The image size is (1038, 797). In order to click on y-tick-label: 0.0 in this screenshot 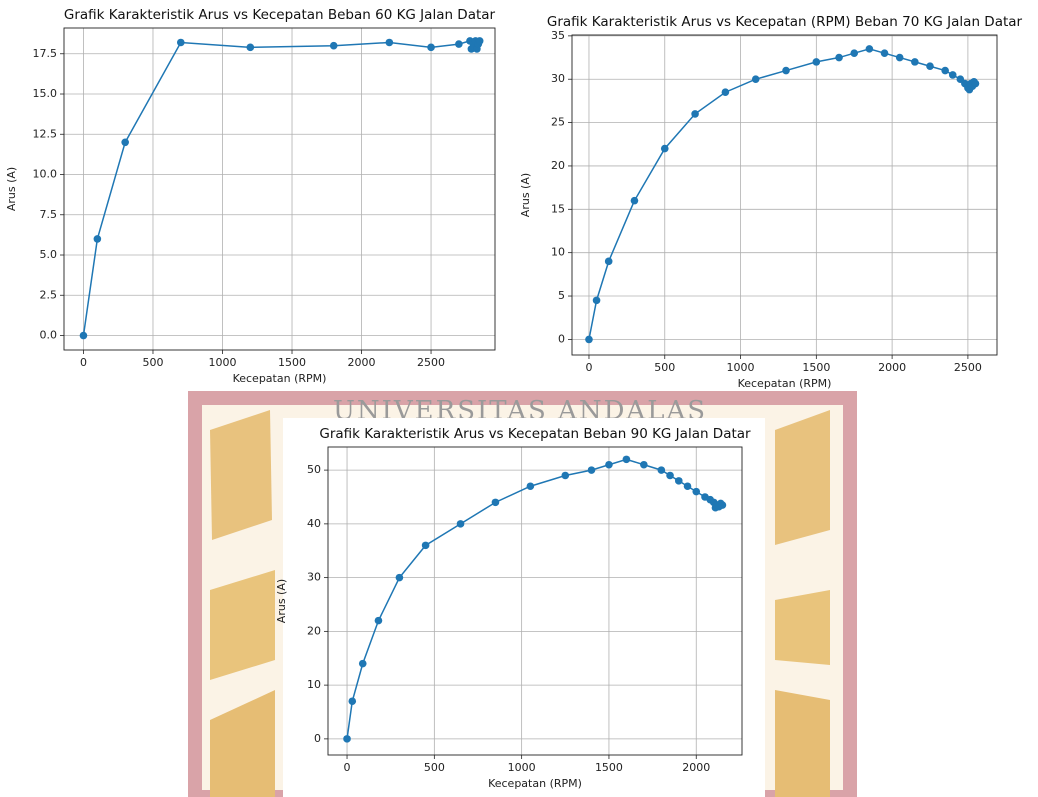, I will do `click(49, 335)`.